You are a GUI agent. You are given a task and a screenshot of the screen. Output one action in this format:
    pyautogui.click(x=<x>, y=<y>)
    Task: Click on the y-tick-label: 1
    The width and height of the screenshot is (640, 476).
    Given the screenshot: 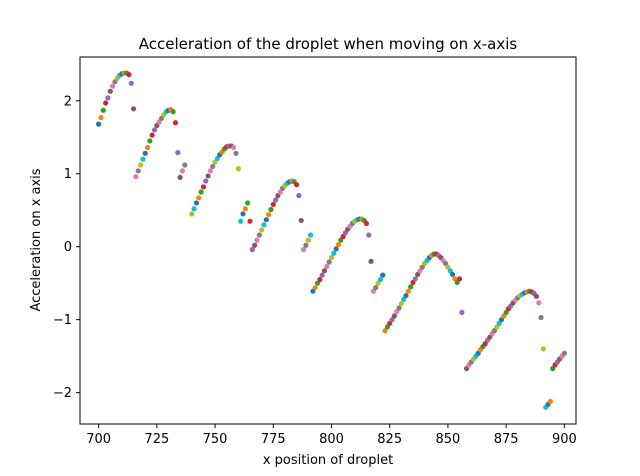 What is the action you would take?
    pyautogui.click(x=68, y=174)
    